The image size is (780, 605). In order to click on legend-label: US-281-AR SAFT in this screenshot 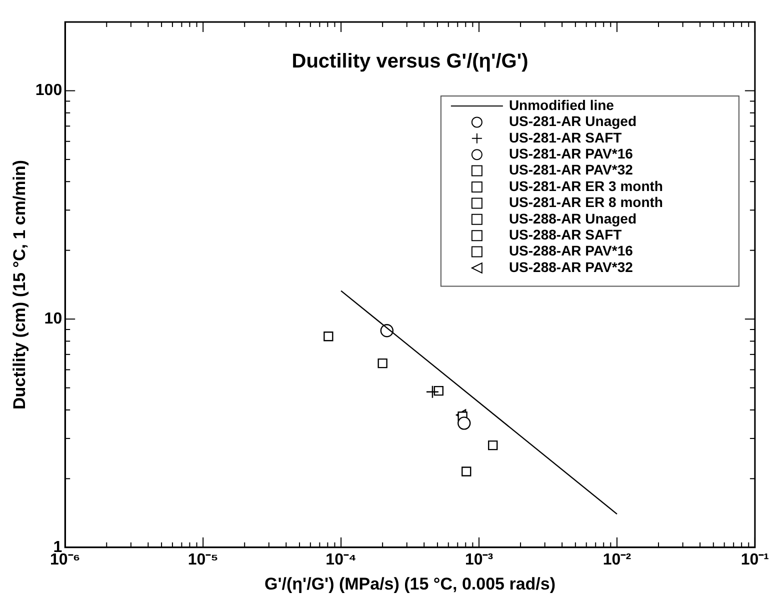, I will do `click(565, 137)`.